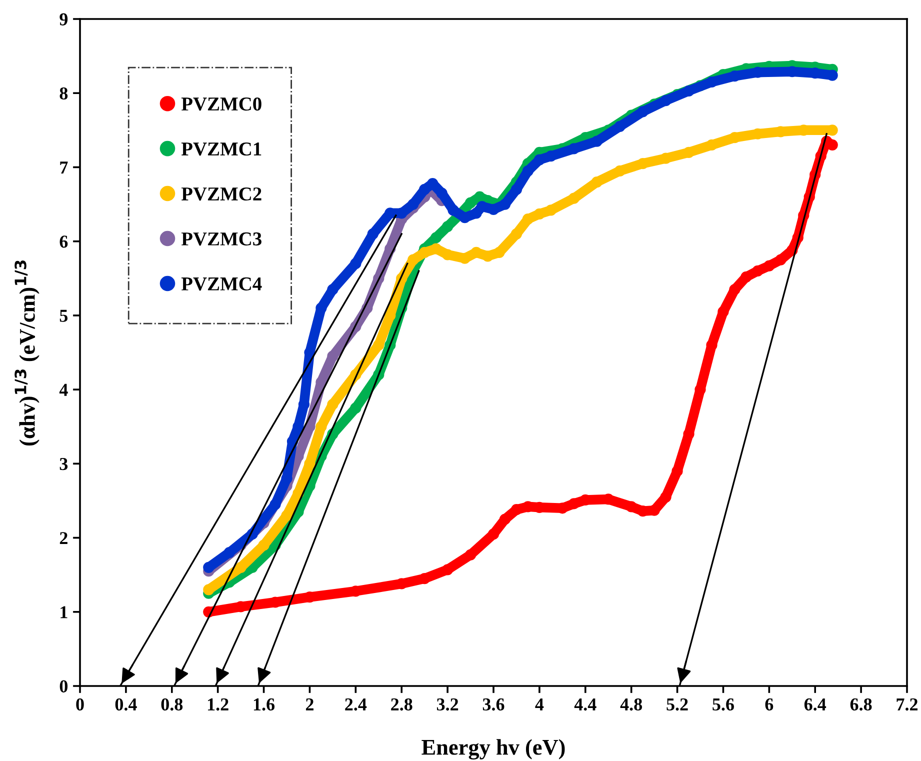 The width and height of the screenshot is (921, 761). I want to click on y-tick-label: 1, so click(64, 612).